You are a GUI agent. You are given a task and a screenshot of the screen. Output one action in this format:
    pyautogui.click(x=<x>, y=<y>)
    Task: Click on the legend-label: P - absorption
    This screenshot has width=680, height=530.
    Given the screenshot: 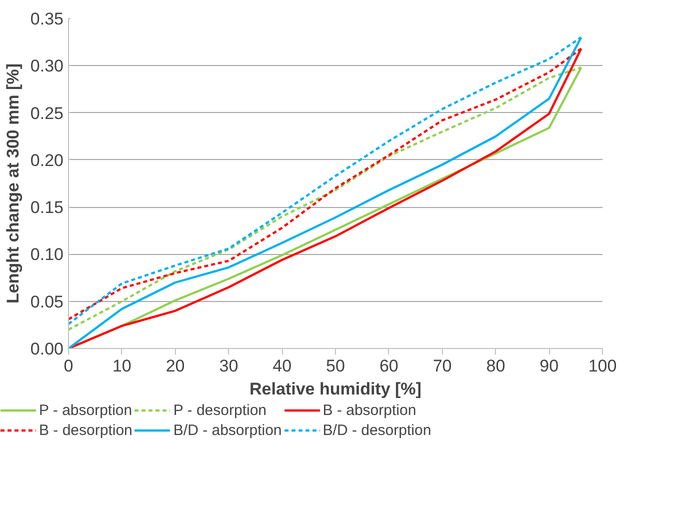 What is the action you would take?
    pyautogui.click(x=85, y=410)
    